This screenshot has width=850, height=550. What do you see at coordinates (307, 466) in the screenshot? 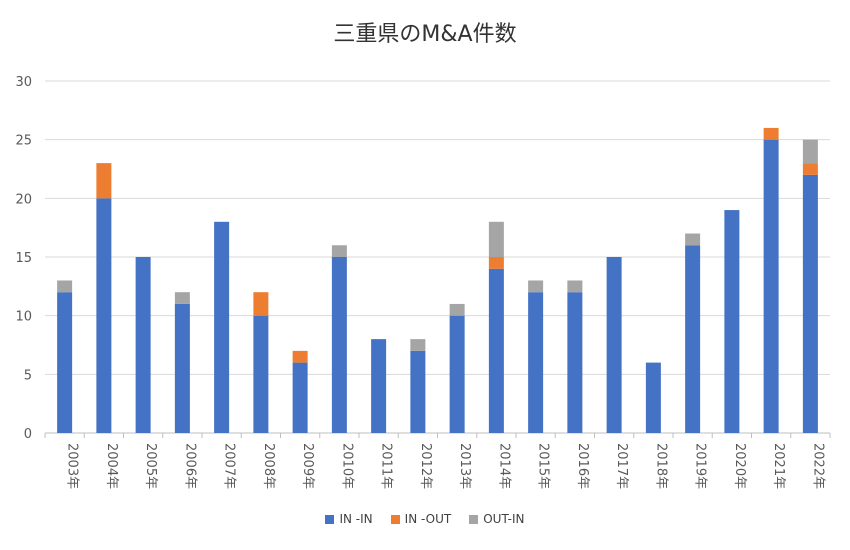
I see `x-tick-label: 2009年` at bounding box center [307, 466].